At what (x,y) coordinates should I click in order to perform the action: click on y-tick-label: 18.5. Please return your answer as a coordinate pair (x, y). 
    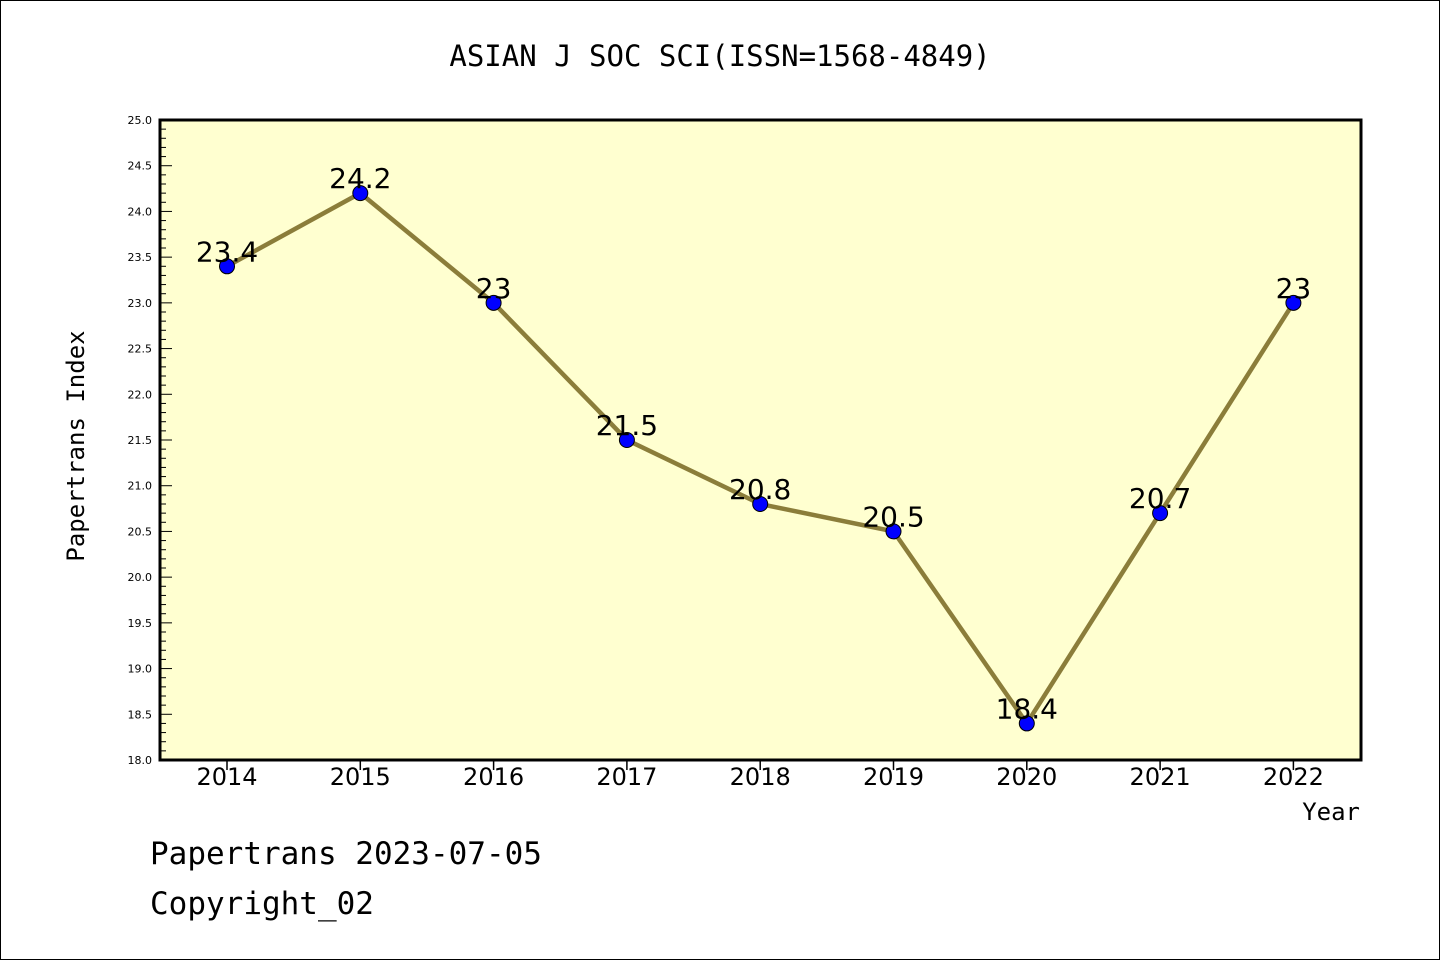
    Looking at the image, I should click on (140, 714).